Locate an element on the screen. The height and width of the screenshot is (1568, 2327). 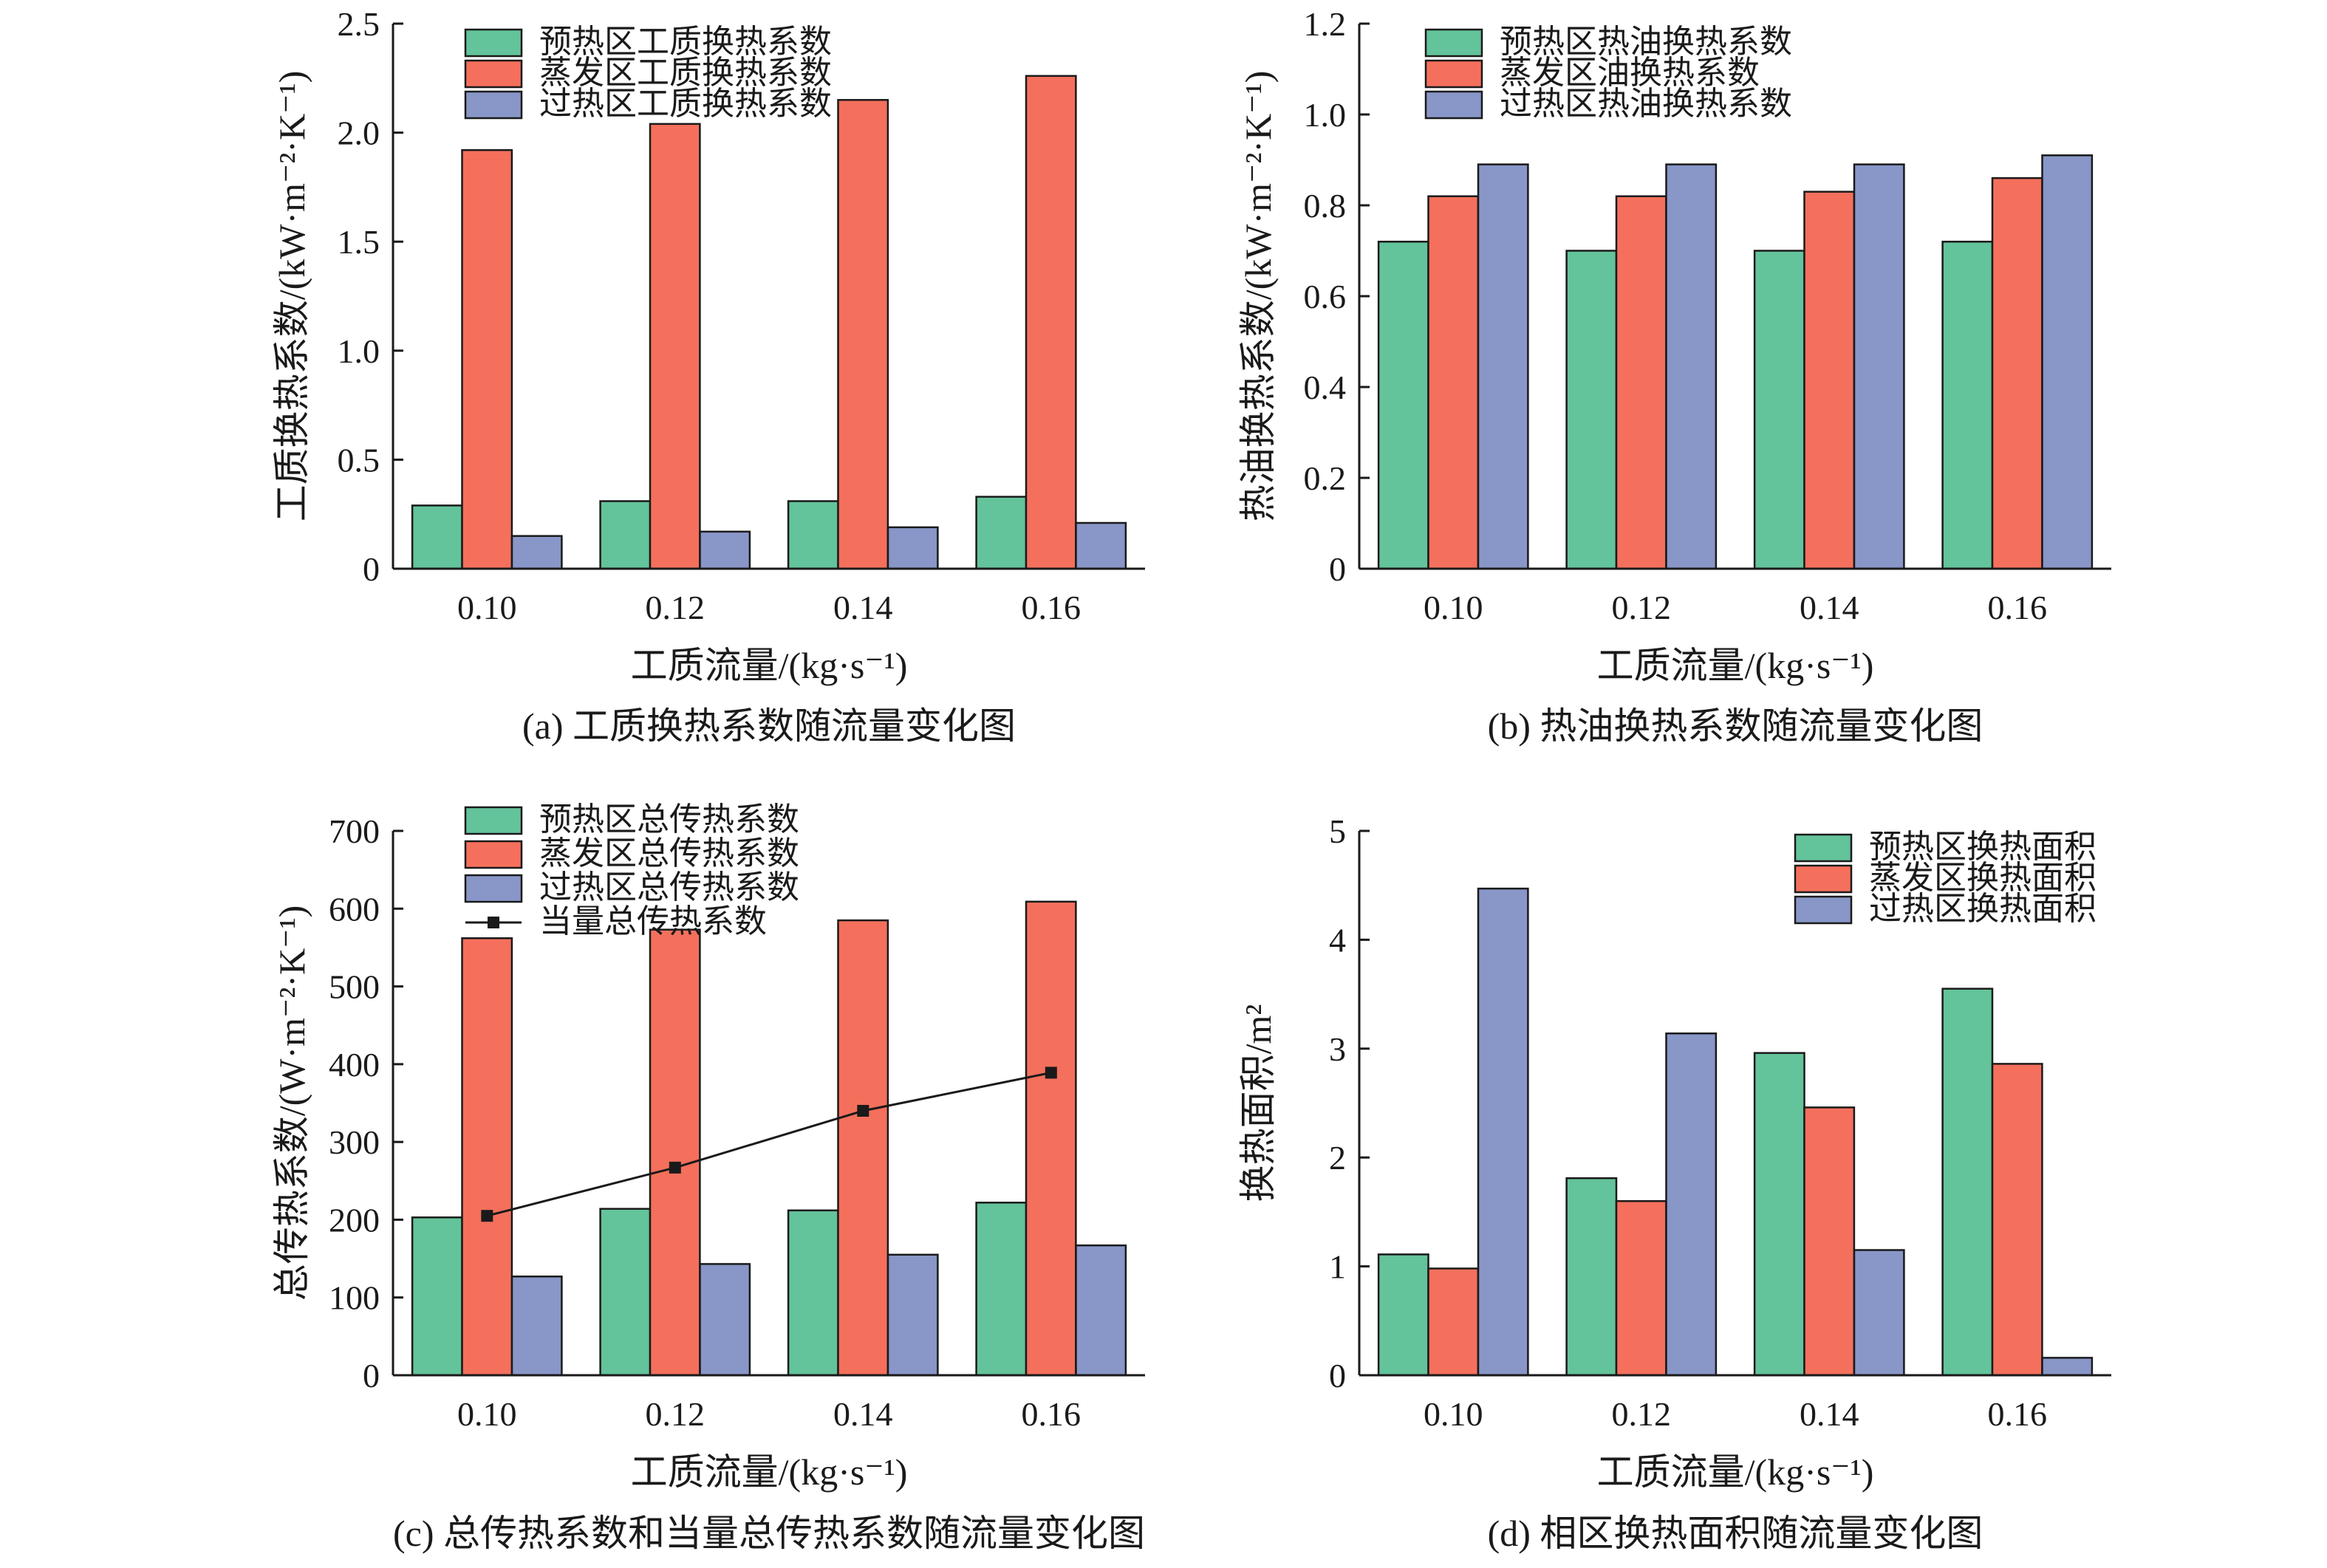
y-tick-label-d-4: 4 is located at coordinates (1337, 940).